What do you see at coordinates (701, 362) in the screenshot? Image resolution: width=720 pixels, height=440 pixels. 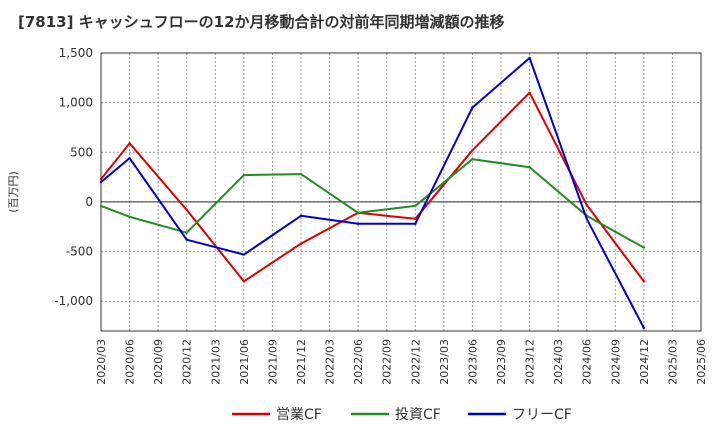 I see `x-tick-label: 2025/06` at bounding box center [701, 362].